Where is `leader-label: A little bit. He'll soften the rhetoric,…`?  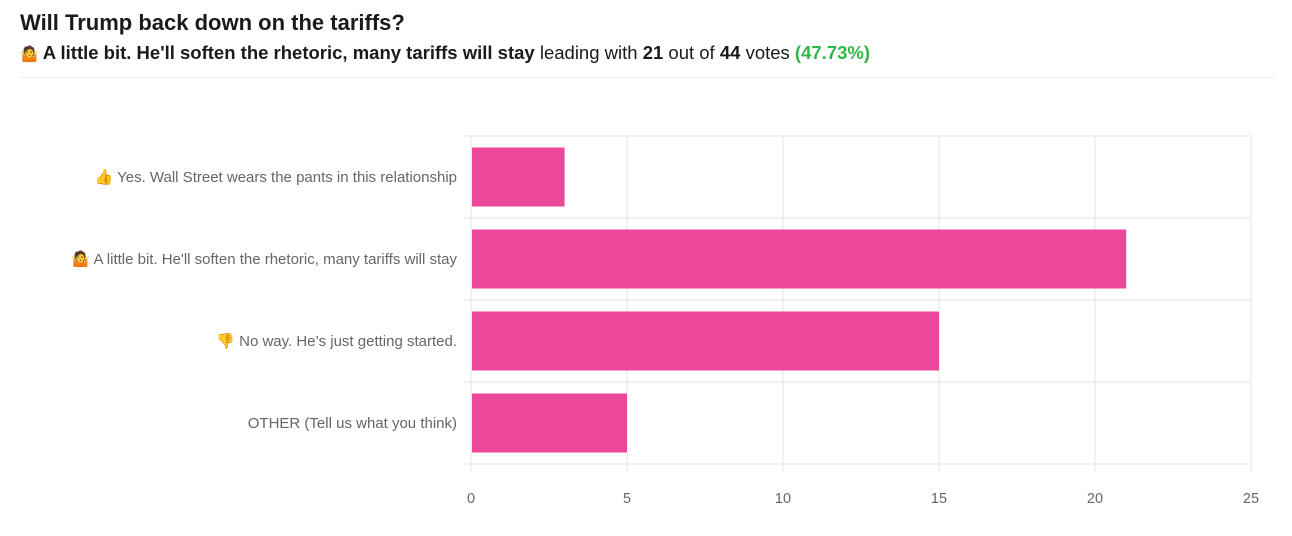 leader-label: A little bit. He'll soften the rhetoric,… is located at coordinates (288, 52).